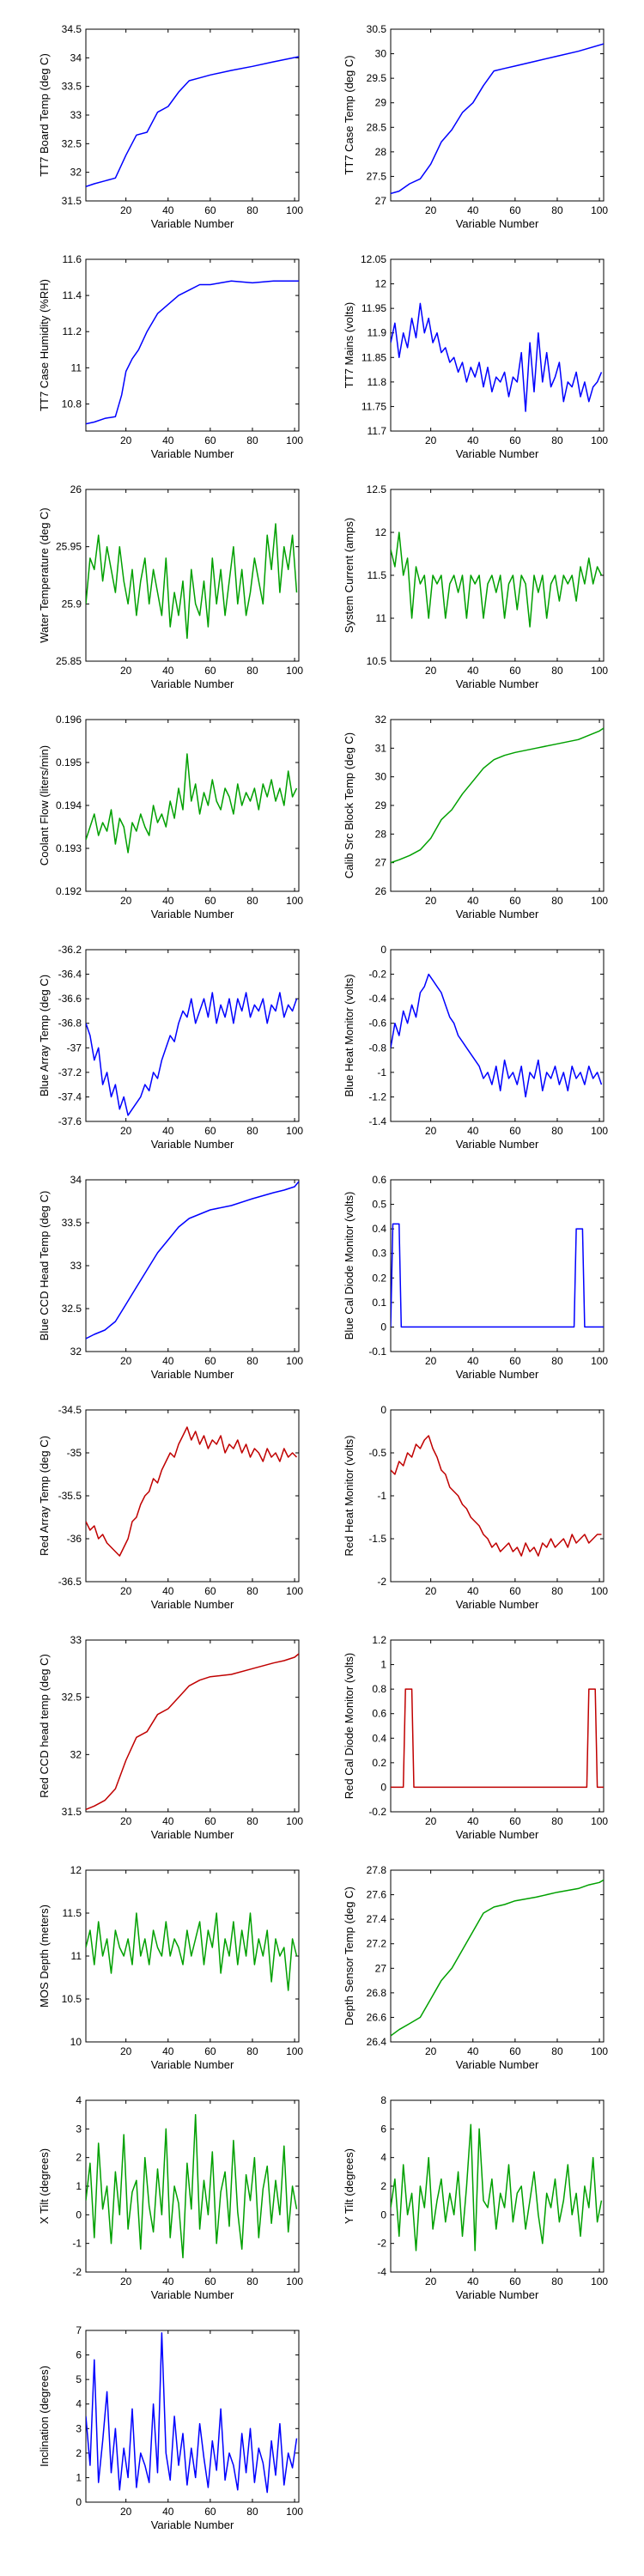 The height and width of the screenshot is (2576, 644). I want to click on y-tick-label: 26.4, so click(377, 2042).